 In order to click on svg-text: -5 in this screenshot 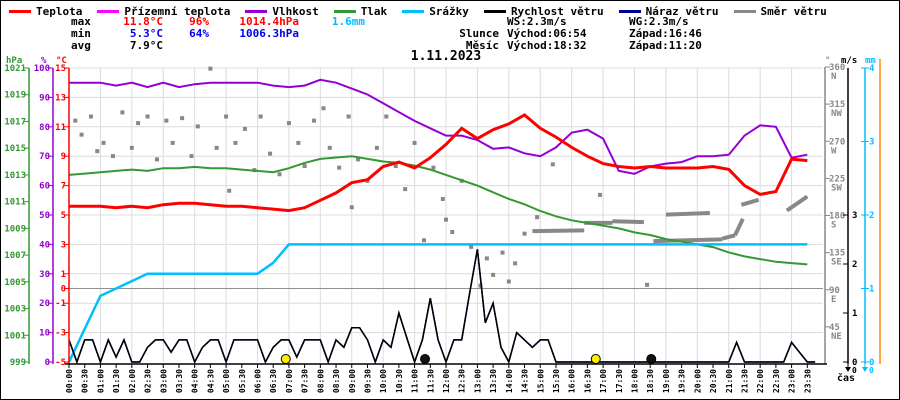, I will do `click(60, 363)`.